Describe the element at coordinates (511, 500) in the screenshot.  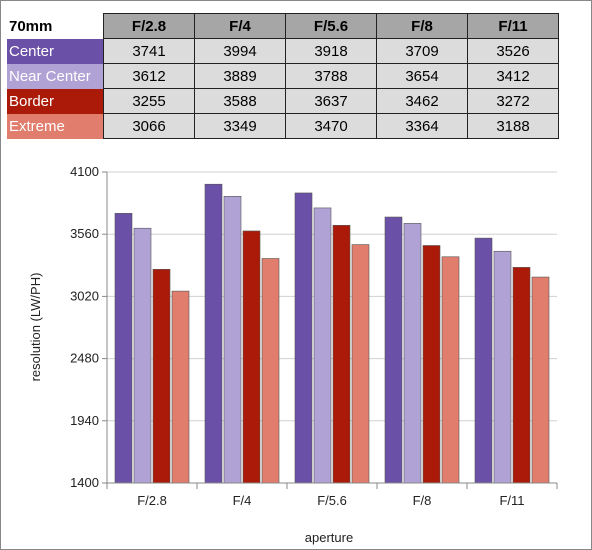
I see `x-tick-label: F/11` at that location.